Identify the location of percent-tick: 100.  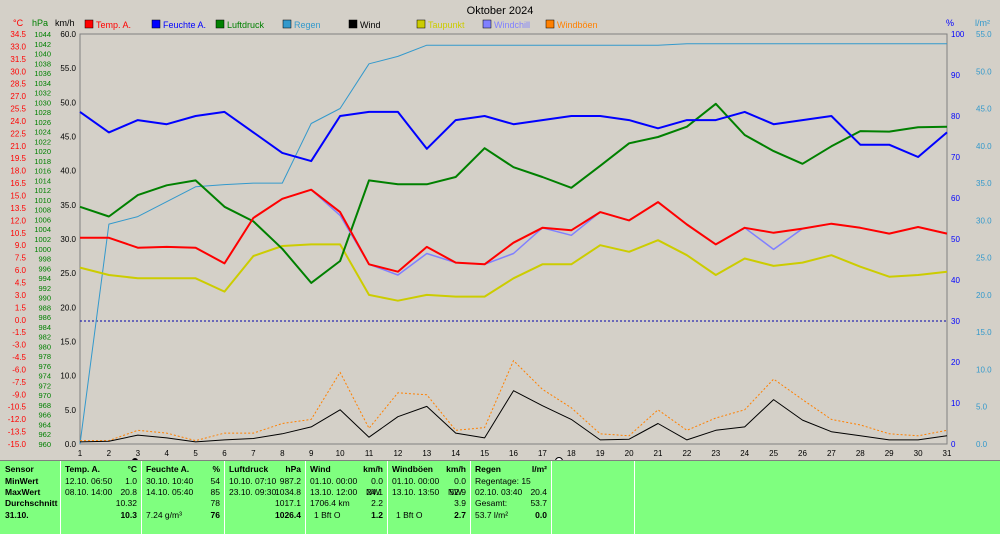
(958, 34).